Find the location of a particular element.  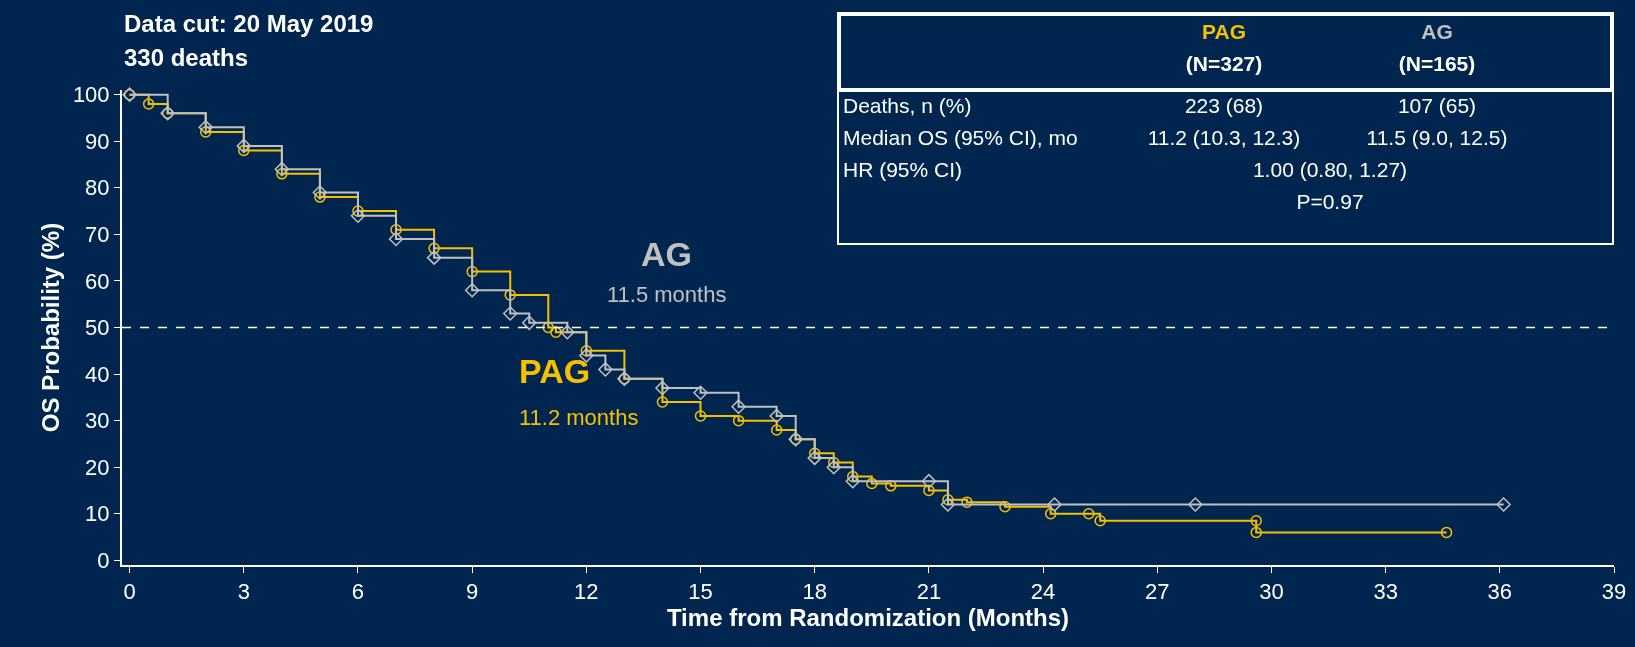

x-tick-label: 21 is located at coordinates (929, 592).